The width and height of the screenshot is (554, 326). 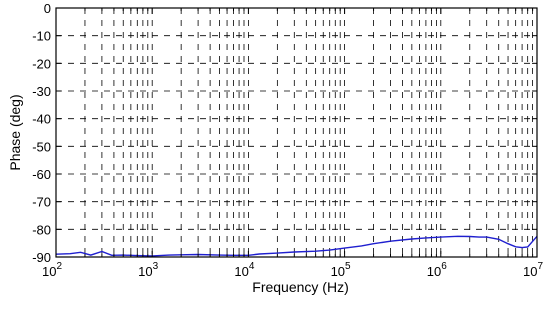 What do you see at coordinates (292, 270) in the screenshot?
I see `x-tick-labels: 10² 10³ 10⁴ 10⁵ 10⁶ 10⁷` at bounding box center [292, 270].